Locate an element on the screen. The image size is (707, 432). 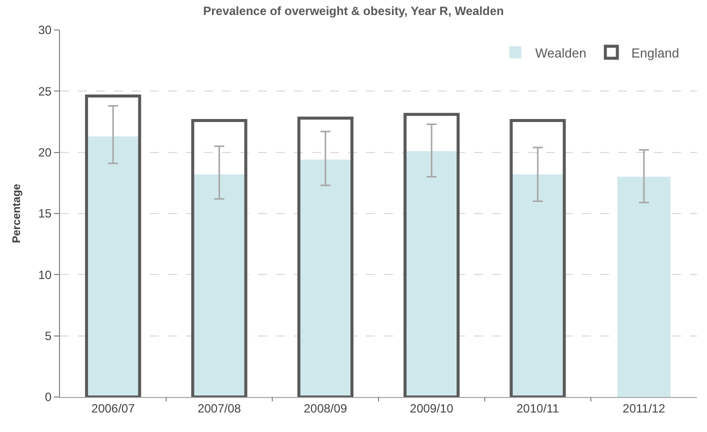
y-tick-label: 30 is located at coordinates (45, 30).